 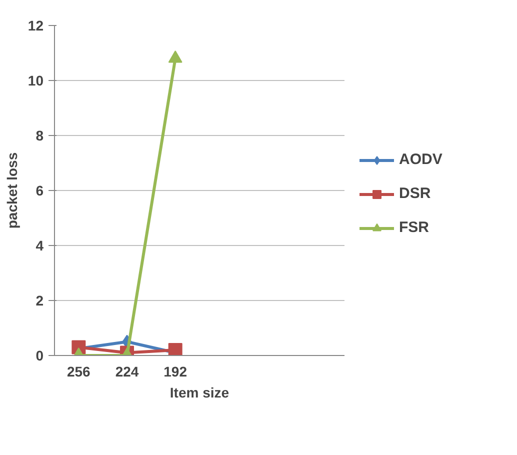 What do you see at coordinates (36, 80) in the screenshot?
I see `y-tick-label: 10` at bounding box center [36, 80].